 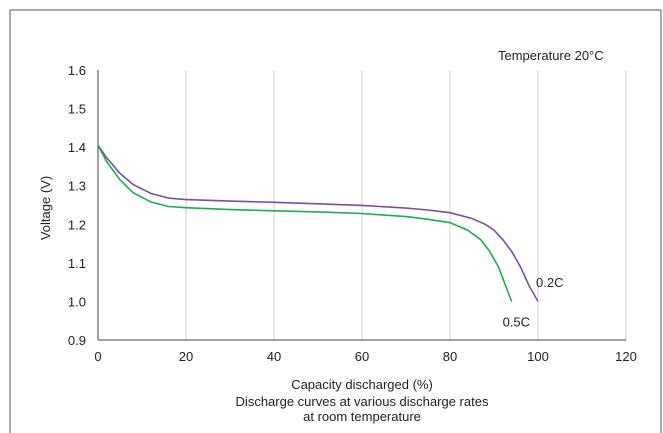 What do you see at coordinates (77, 147) in the screenshot?
I see `y-tick-label-1.4: 1.4` at bounding box center [77, 147].